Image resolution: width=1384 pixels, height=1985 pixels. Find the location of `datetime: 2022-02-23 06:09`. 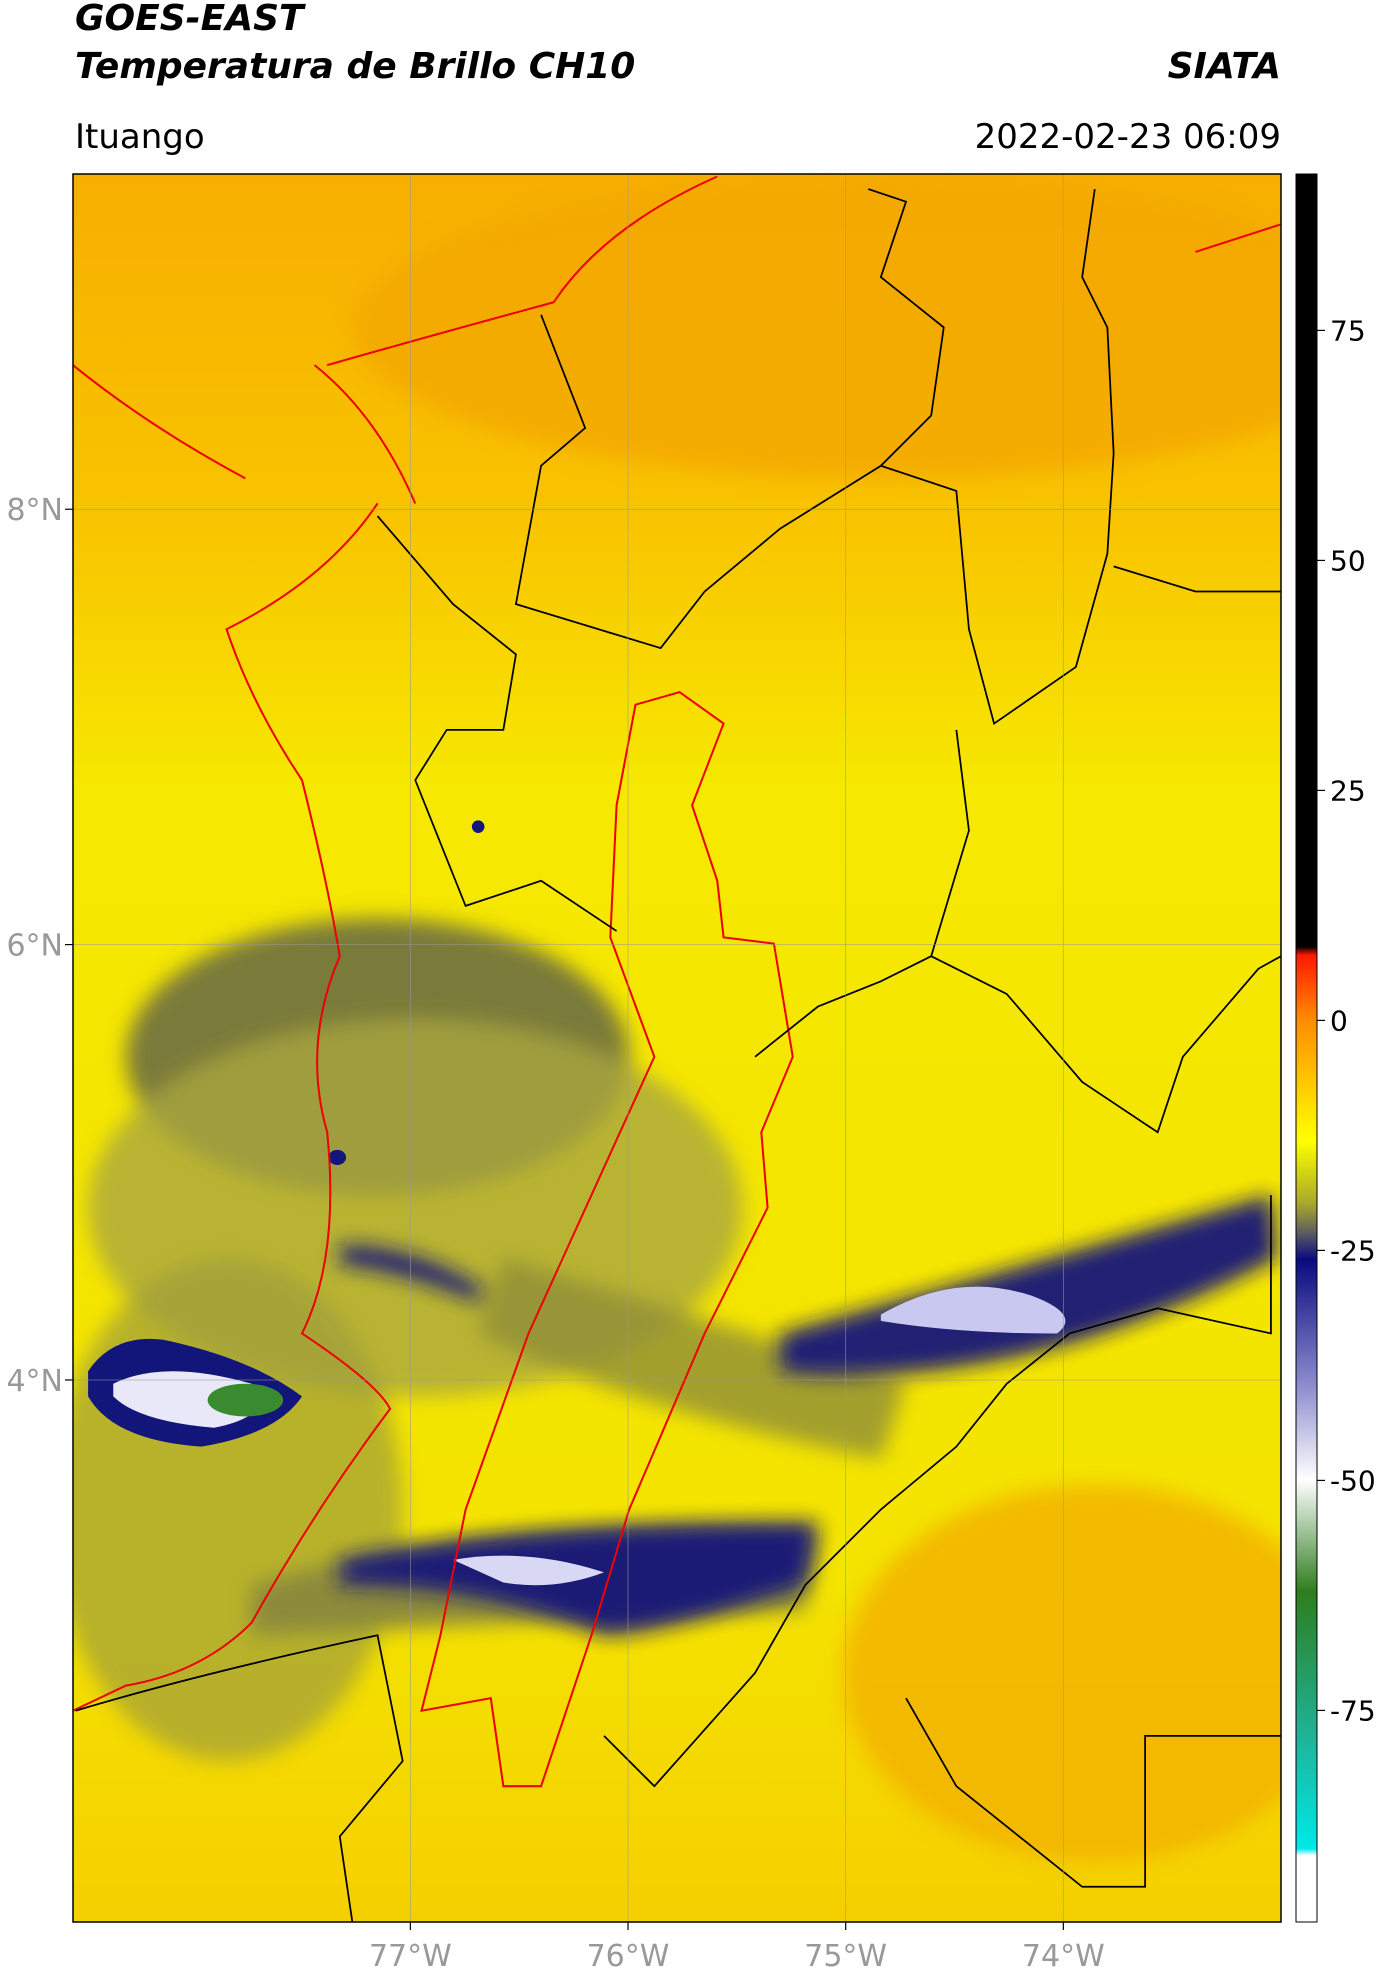

datetime: 2022-02-23 06:09 is located at coordinates (1128, 137).